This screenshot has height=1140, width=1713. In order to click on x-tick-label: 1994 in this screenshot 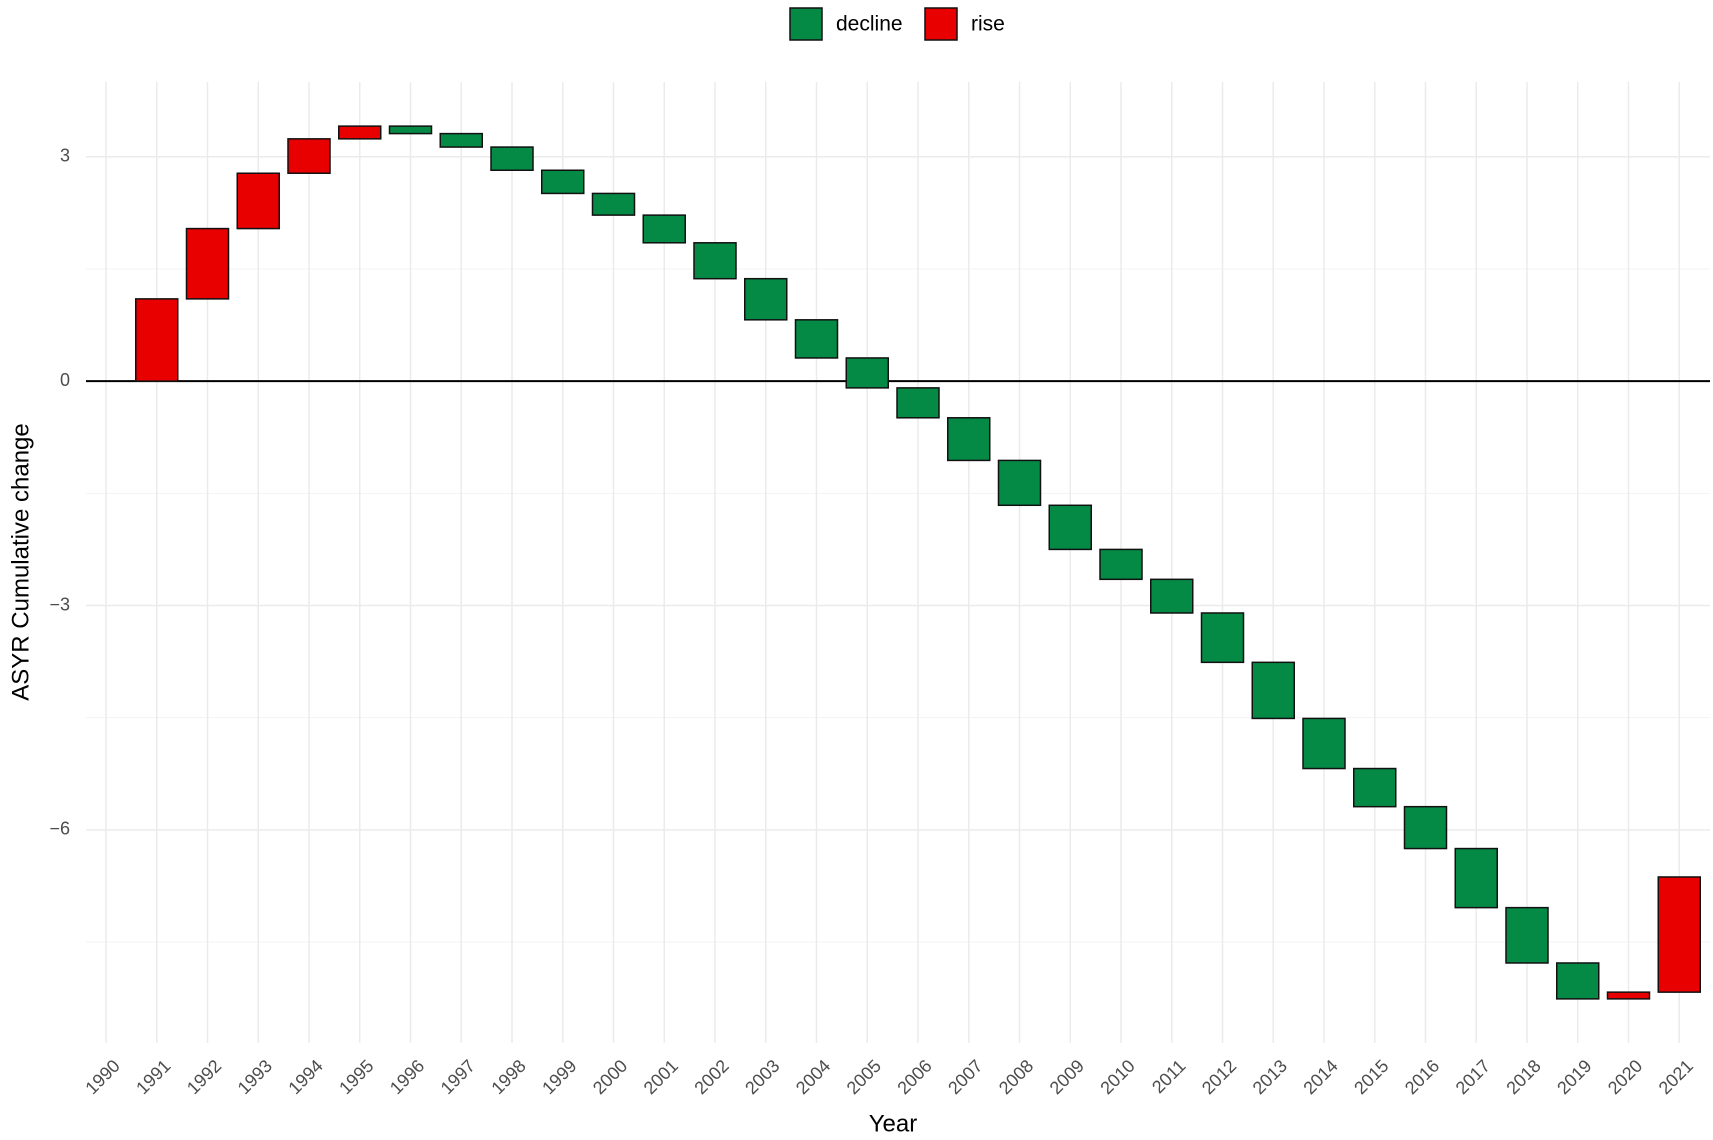, I will do `click(305, 1077)`.